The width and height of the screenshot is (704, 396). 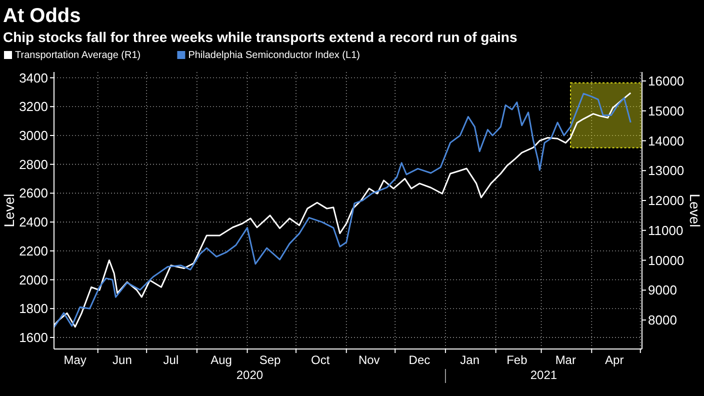 What do you see at coordinates (33, 193) in the screenshot?
I see `y-tick-label: 2600` at bounding box center [33, 193].